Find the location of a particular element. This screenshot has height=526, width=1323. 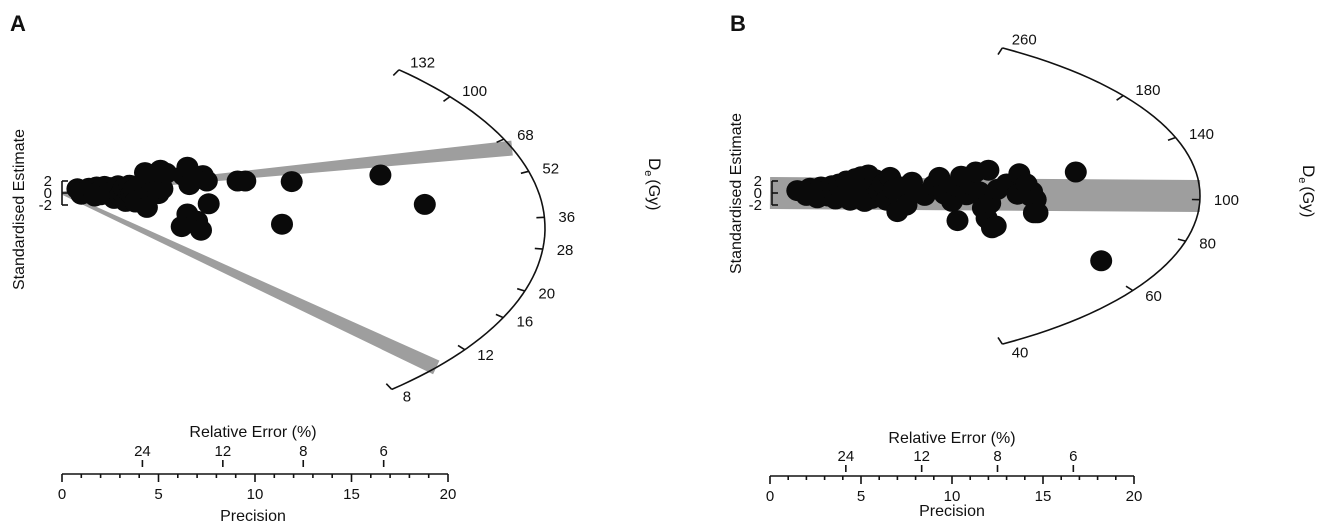

radial-tick-label: 16 is located at coordinates (525, 322).